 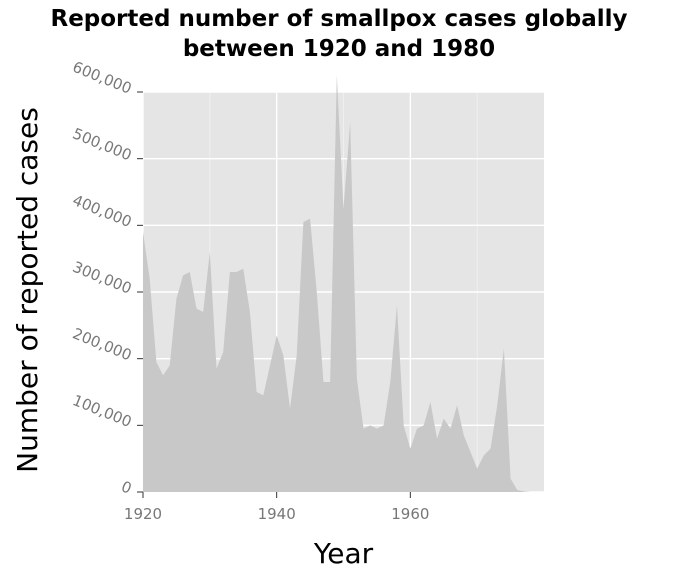 I want to click on x-tick-label: 1920, so click(x=143, y=514).